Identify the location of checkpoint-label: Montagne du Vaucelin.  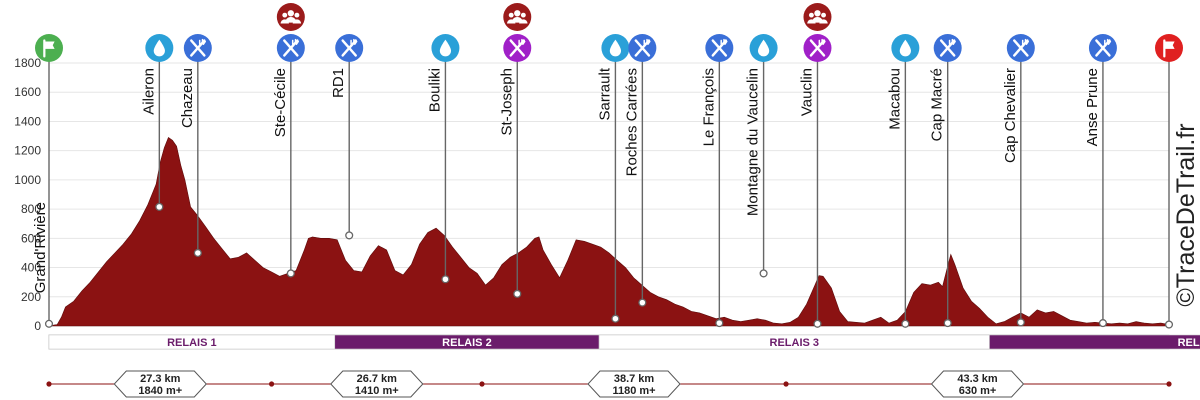
(753, 142).